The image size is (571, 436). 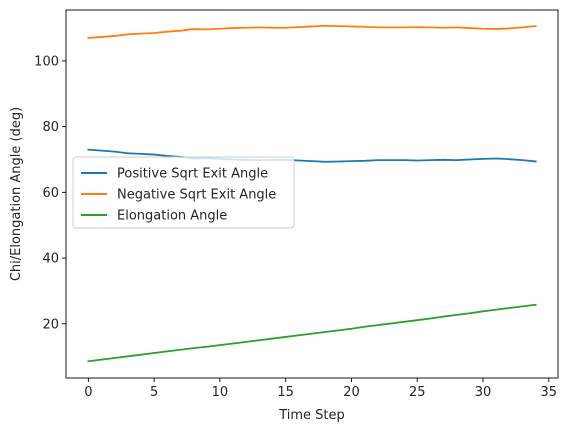 What do you see at coordinates (351, 392) in the screenshot?
I see `x-tick-label: 20` at bounding box center [351, 392].